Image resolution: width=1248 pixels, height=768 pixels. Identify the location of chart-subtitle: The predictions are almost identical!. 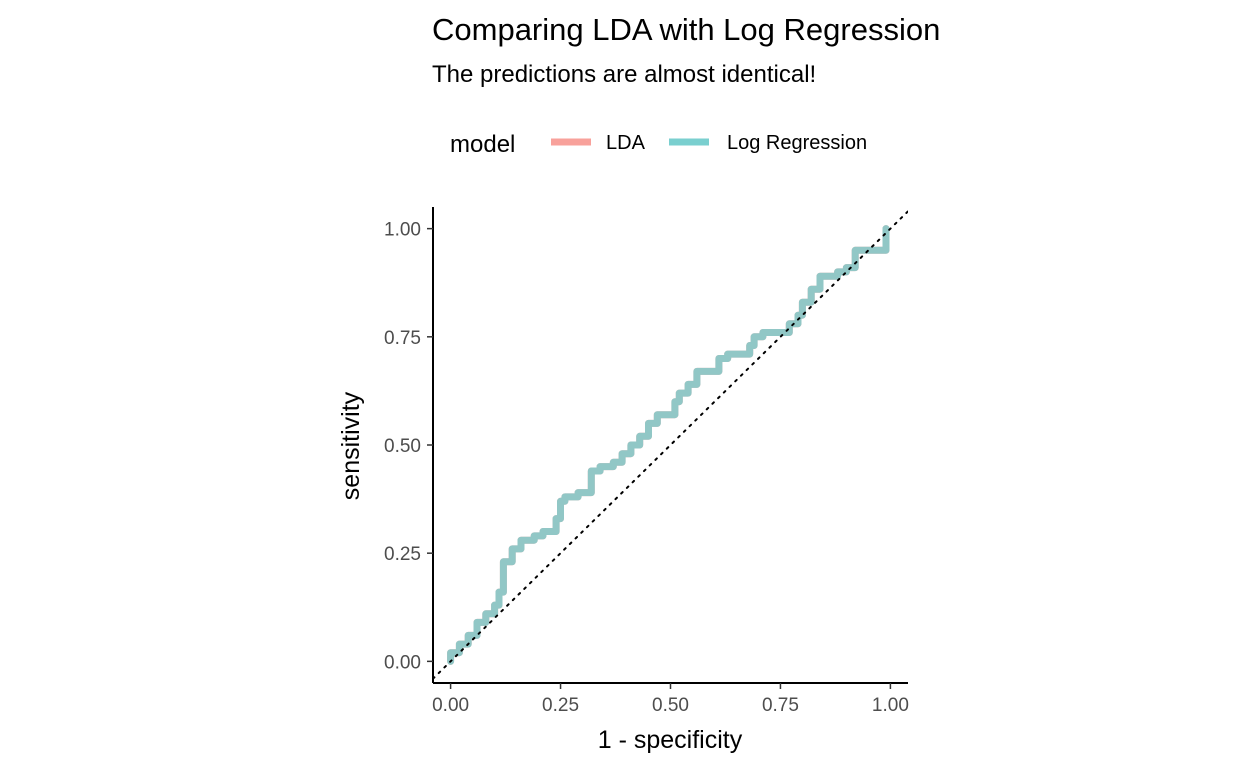
(624, 74).